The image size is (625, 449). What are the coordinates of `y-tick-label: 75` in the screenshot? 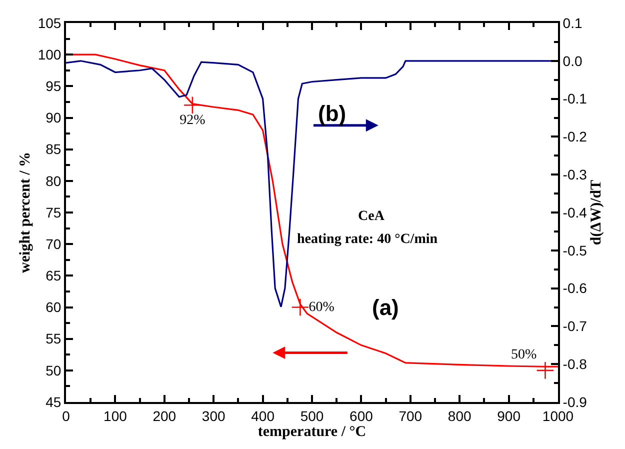 It's located at (54, 212).